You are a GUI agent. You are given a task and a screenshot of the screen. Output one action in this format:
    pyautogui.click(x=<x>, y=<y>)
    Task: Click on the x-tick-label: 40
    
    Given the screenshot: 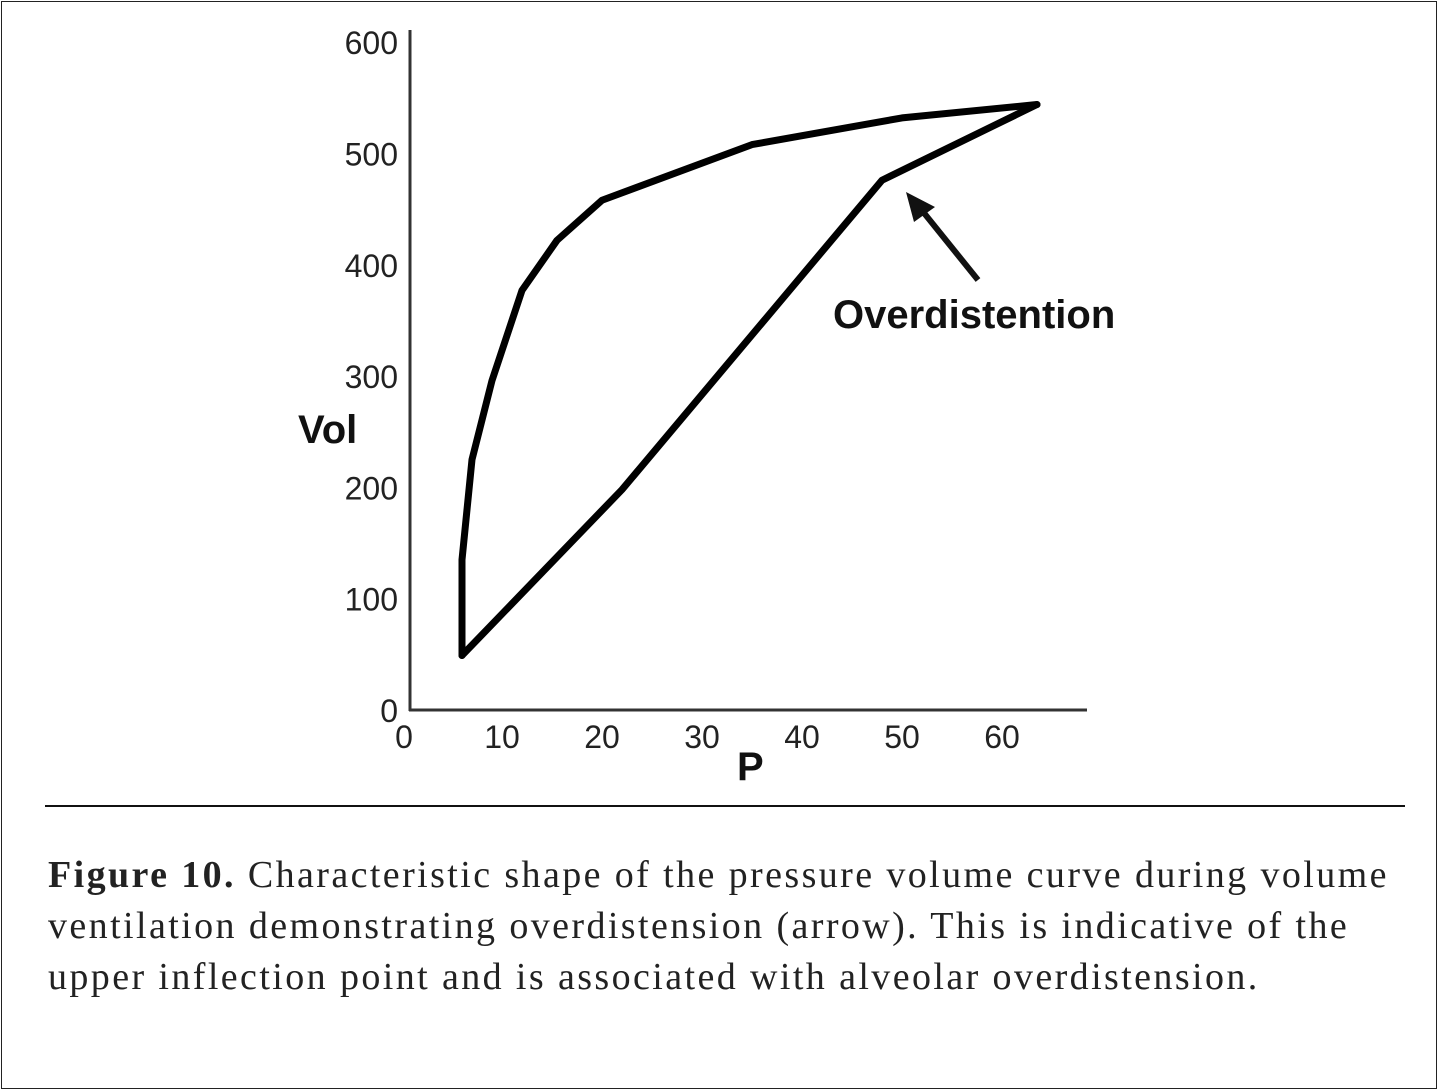 What is the action you would take?
    pyautogui.click(x=802, y=737)
    